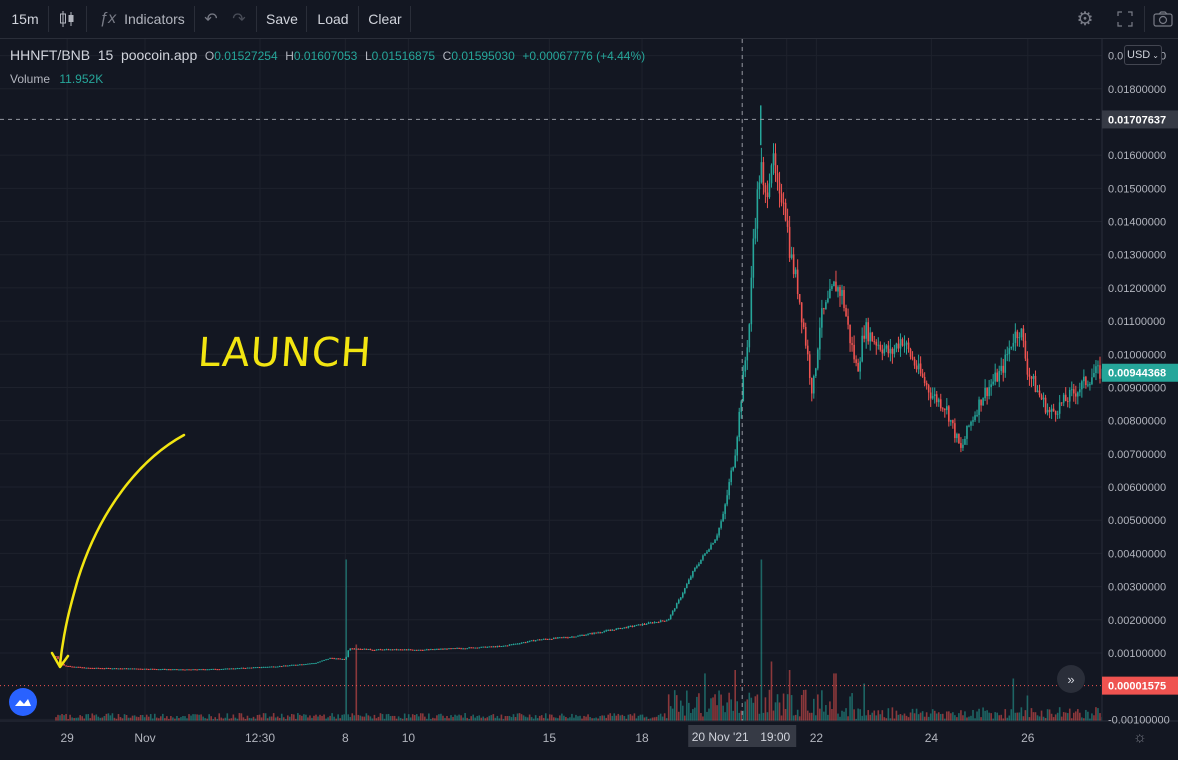 Image resolution: width=1178 pixels, height=760 pixels. I want to click on axis-settings-icon: ☼, so click(1140, 737).